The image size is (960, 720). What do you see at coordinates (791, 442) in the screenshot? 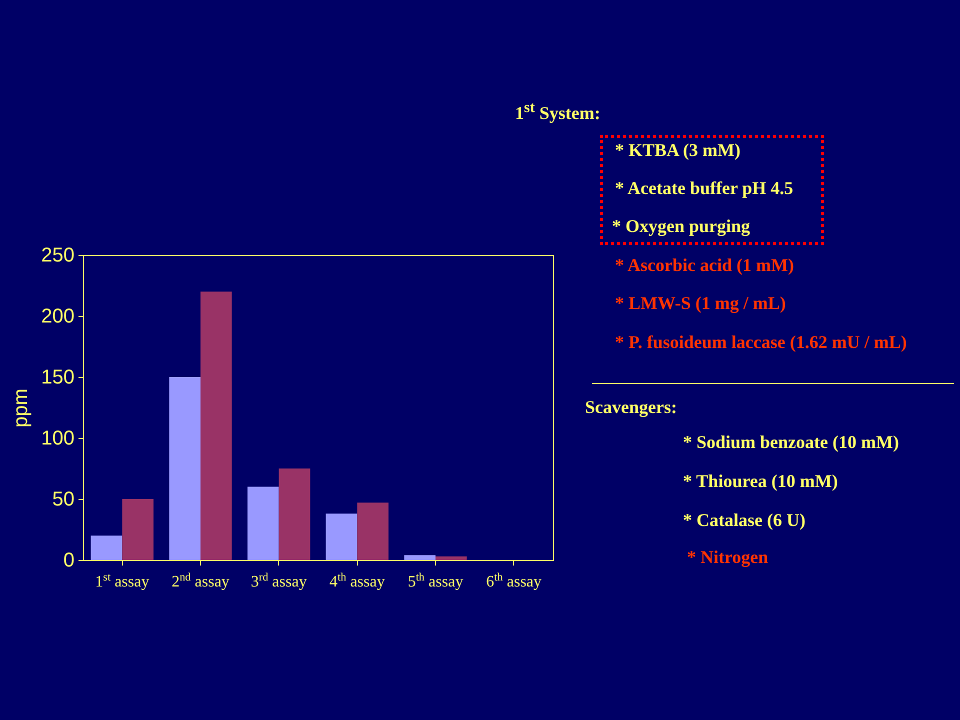
I see `text: * Sodium benzoate (10 mM)` at bounding box center [791, 442].